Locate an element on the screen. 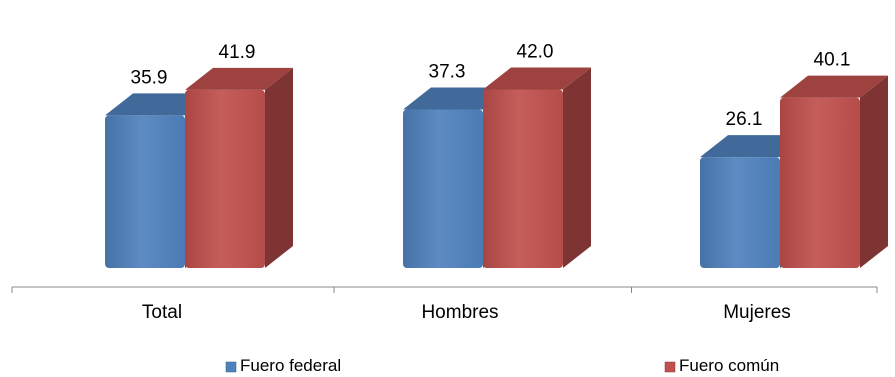 The image size is (895, 377). x-tick-label-hombres: Hombres is located at coordinates (459, 312).